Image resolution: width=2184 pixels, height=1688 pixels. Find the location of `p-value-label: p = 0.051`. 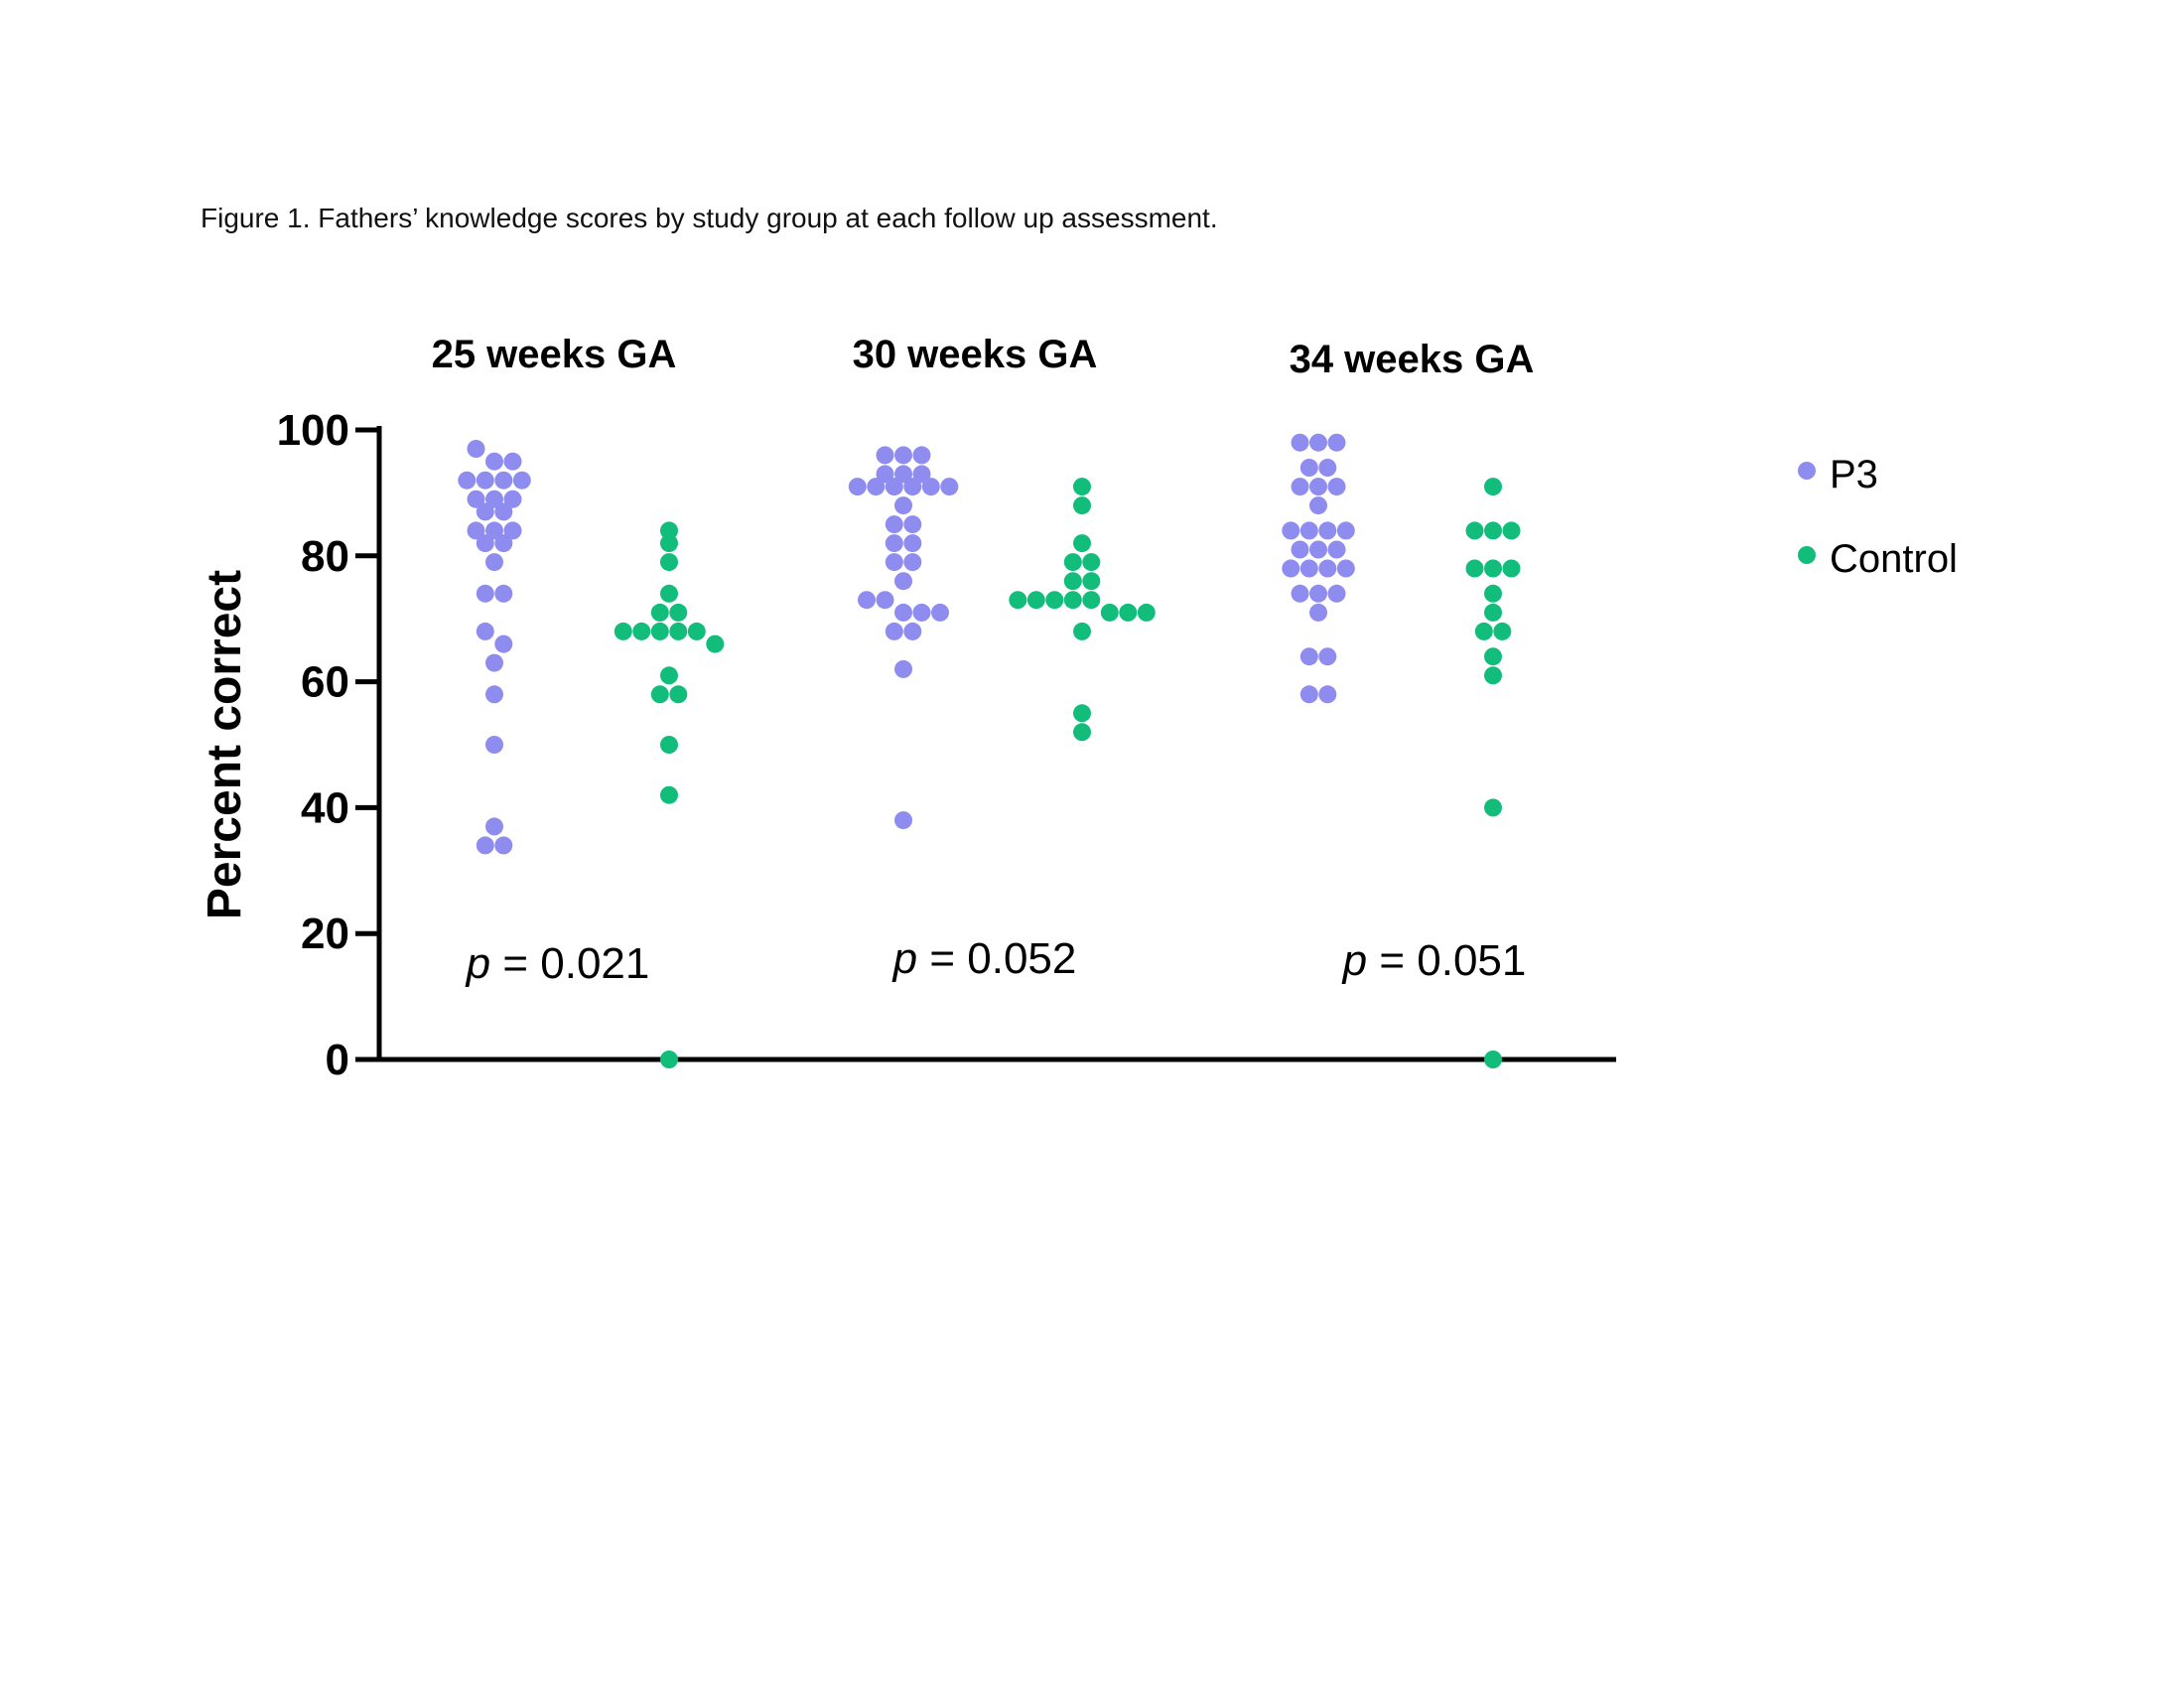

p-value-label: p = 0.051 is located at coordinates (1434, 960).